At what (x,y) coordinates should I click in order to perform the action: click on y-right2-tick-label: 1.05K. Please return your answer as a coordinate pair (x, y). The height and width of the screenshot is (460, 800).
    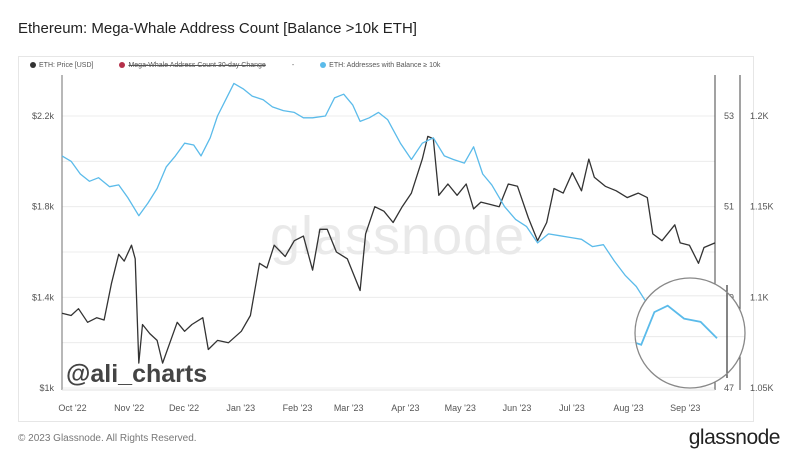
    Looking at the image, I should click on (762, 388).